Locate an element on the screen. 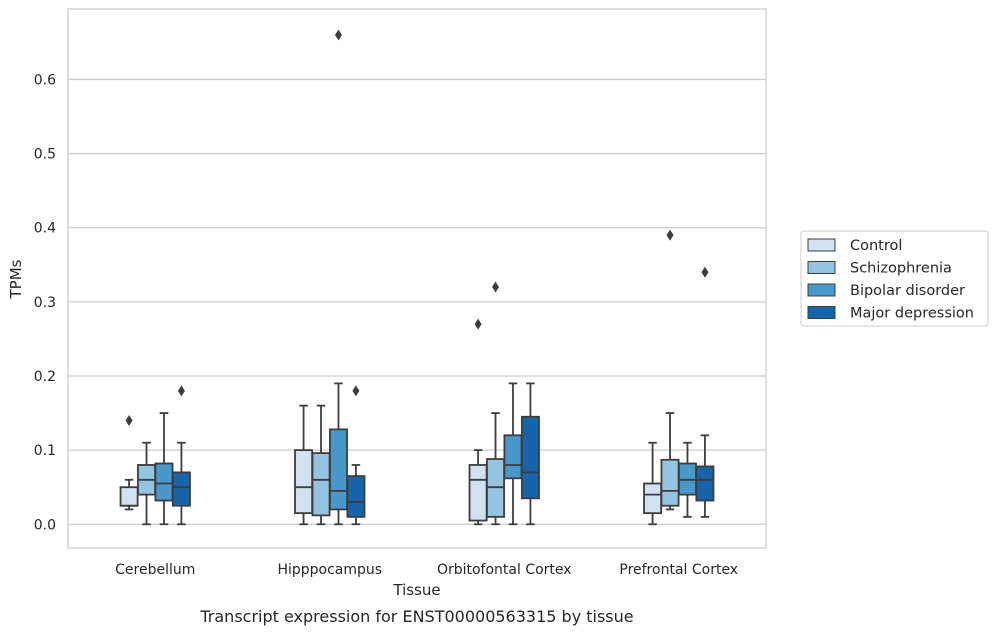 The image size is (997, 634). y-tick-label: 0.2 is located at coordinates (45, 377).